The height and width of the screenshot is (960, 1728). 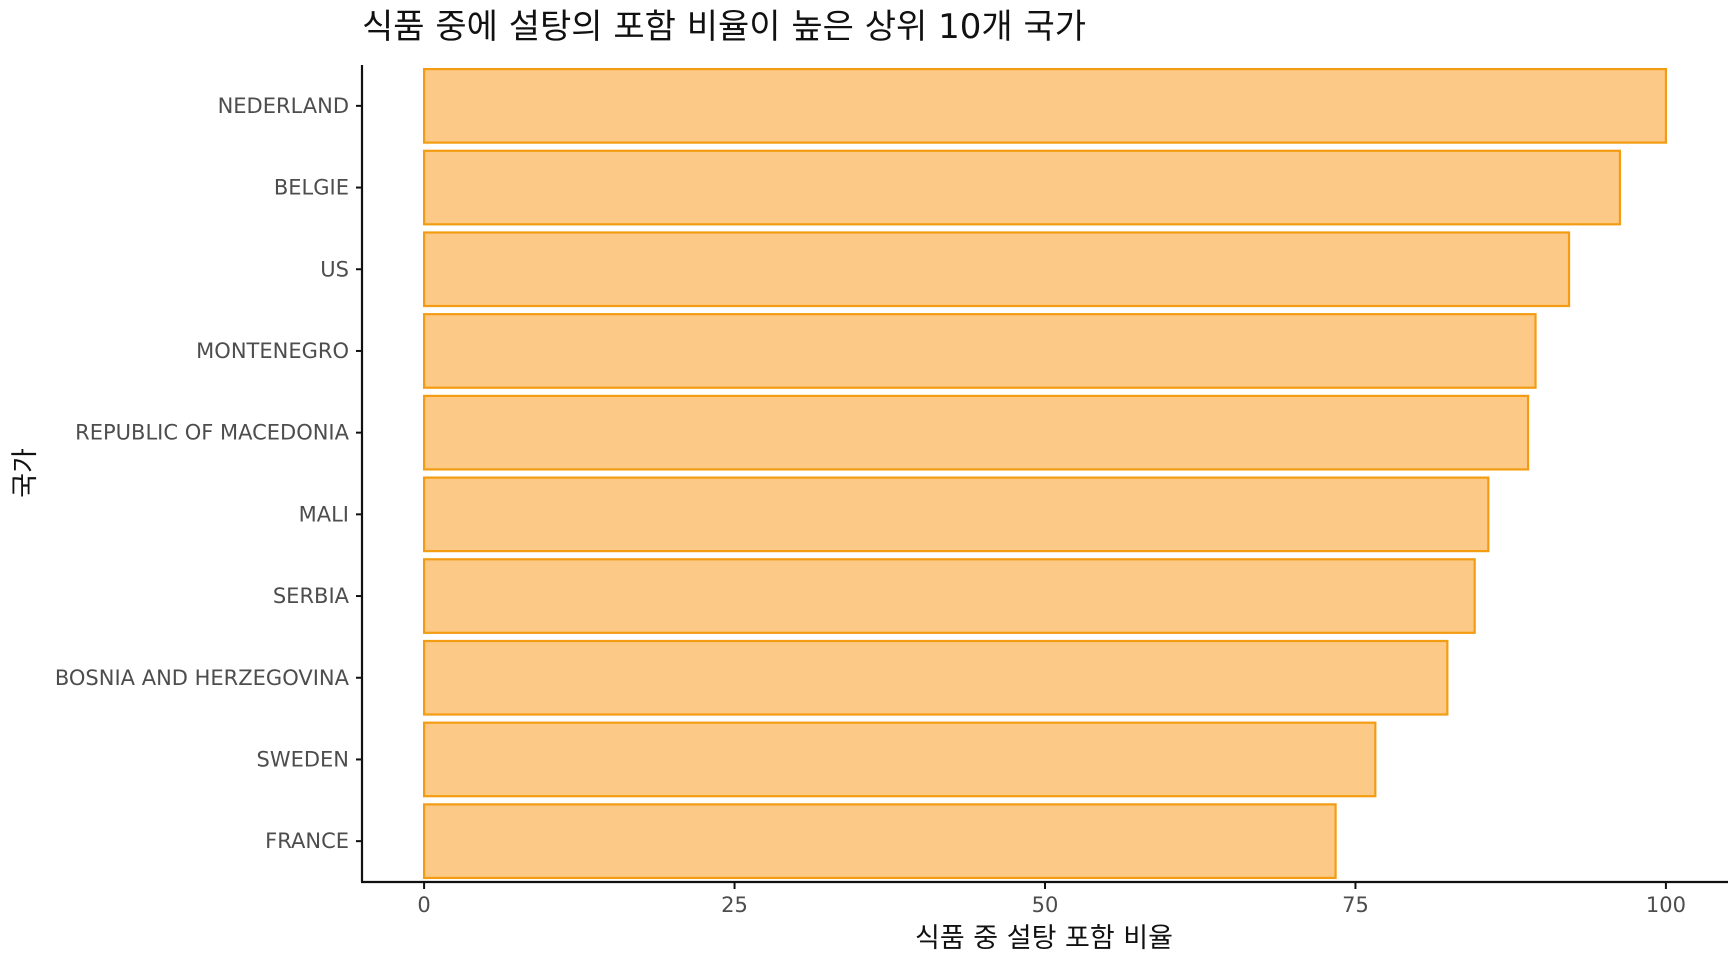 What do you see at coordinates (1355, 905) in the screenshot?
I see `x-tick-label: 75` at bounding box center [1355, 905].